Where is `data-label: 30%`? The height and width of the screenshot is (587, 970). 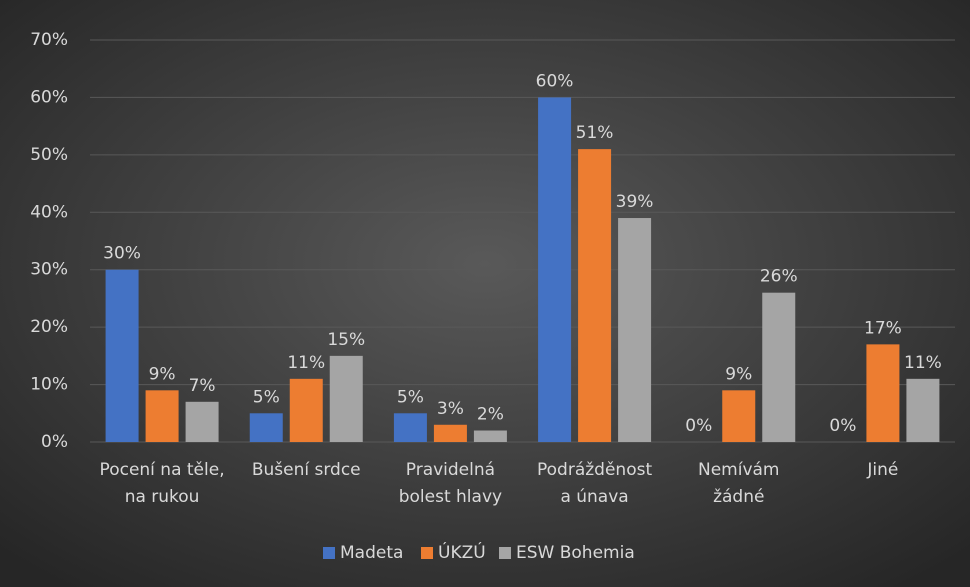 data-label: 30% is located at coordinates (122, 254).